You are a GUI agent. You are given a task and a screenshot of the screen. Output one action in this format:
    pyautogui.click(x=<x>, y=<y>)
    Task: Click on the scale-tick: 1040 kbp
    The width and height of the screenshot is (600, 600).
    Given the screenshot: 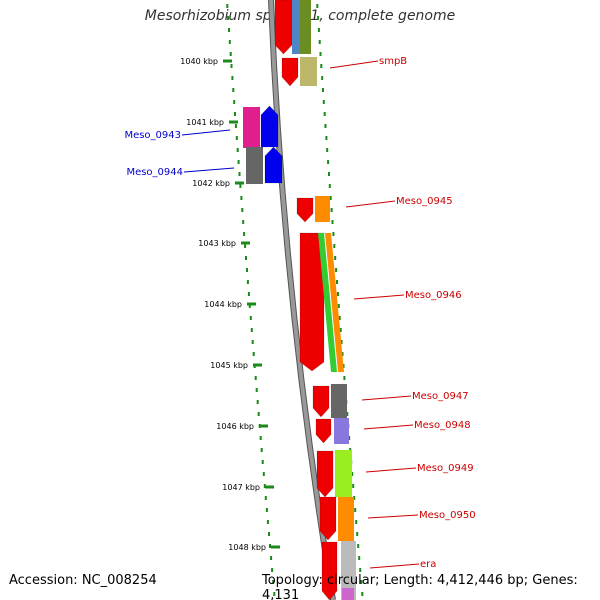 What is the action you would take?
    pyautogui.click(x=206, y=61)
    